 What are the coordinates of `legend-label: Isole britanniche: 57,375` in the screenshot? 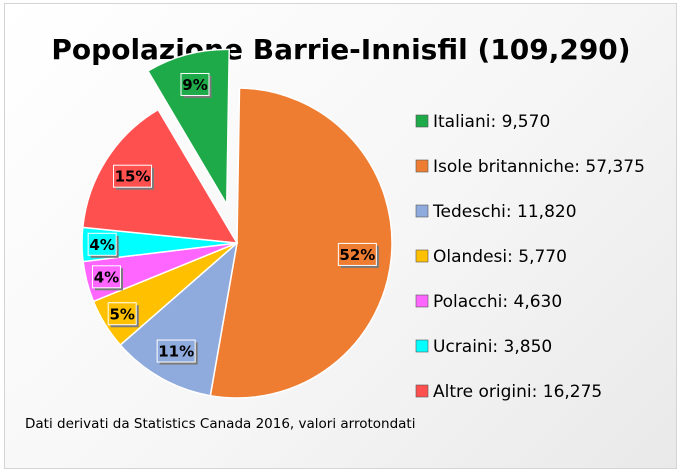 It's located at (539, 167).